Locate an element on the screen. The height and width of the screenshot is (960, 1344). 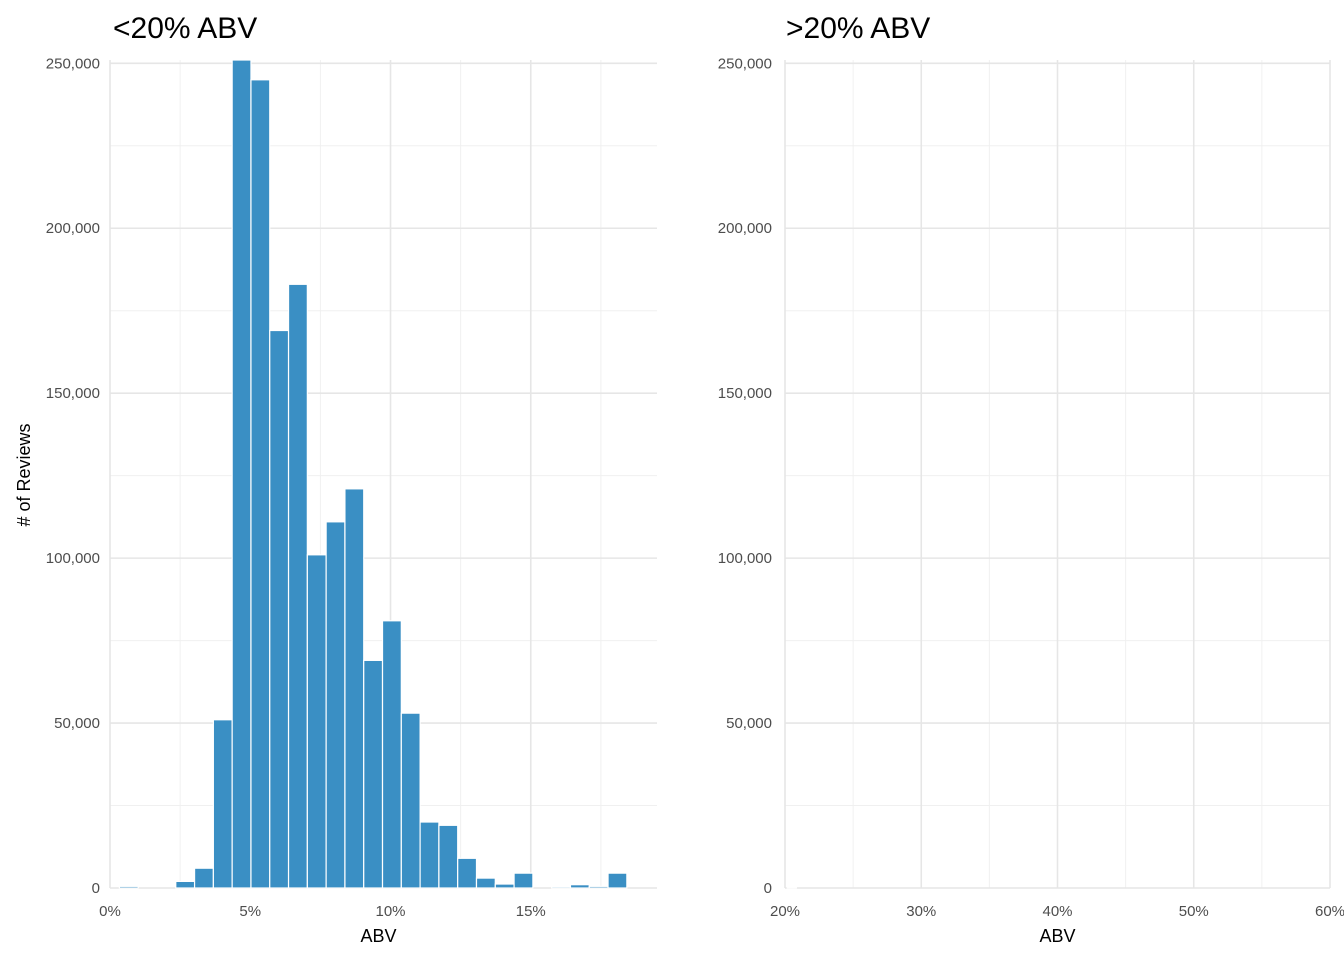
x-tick-label: 10% is located at coordinates (390, 911).